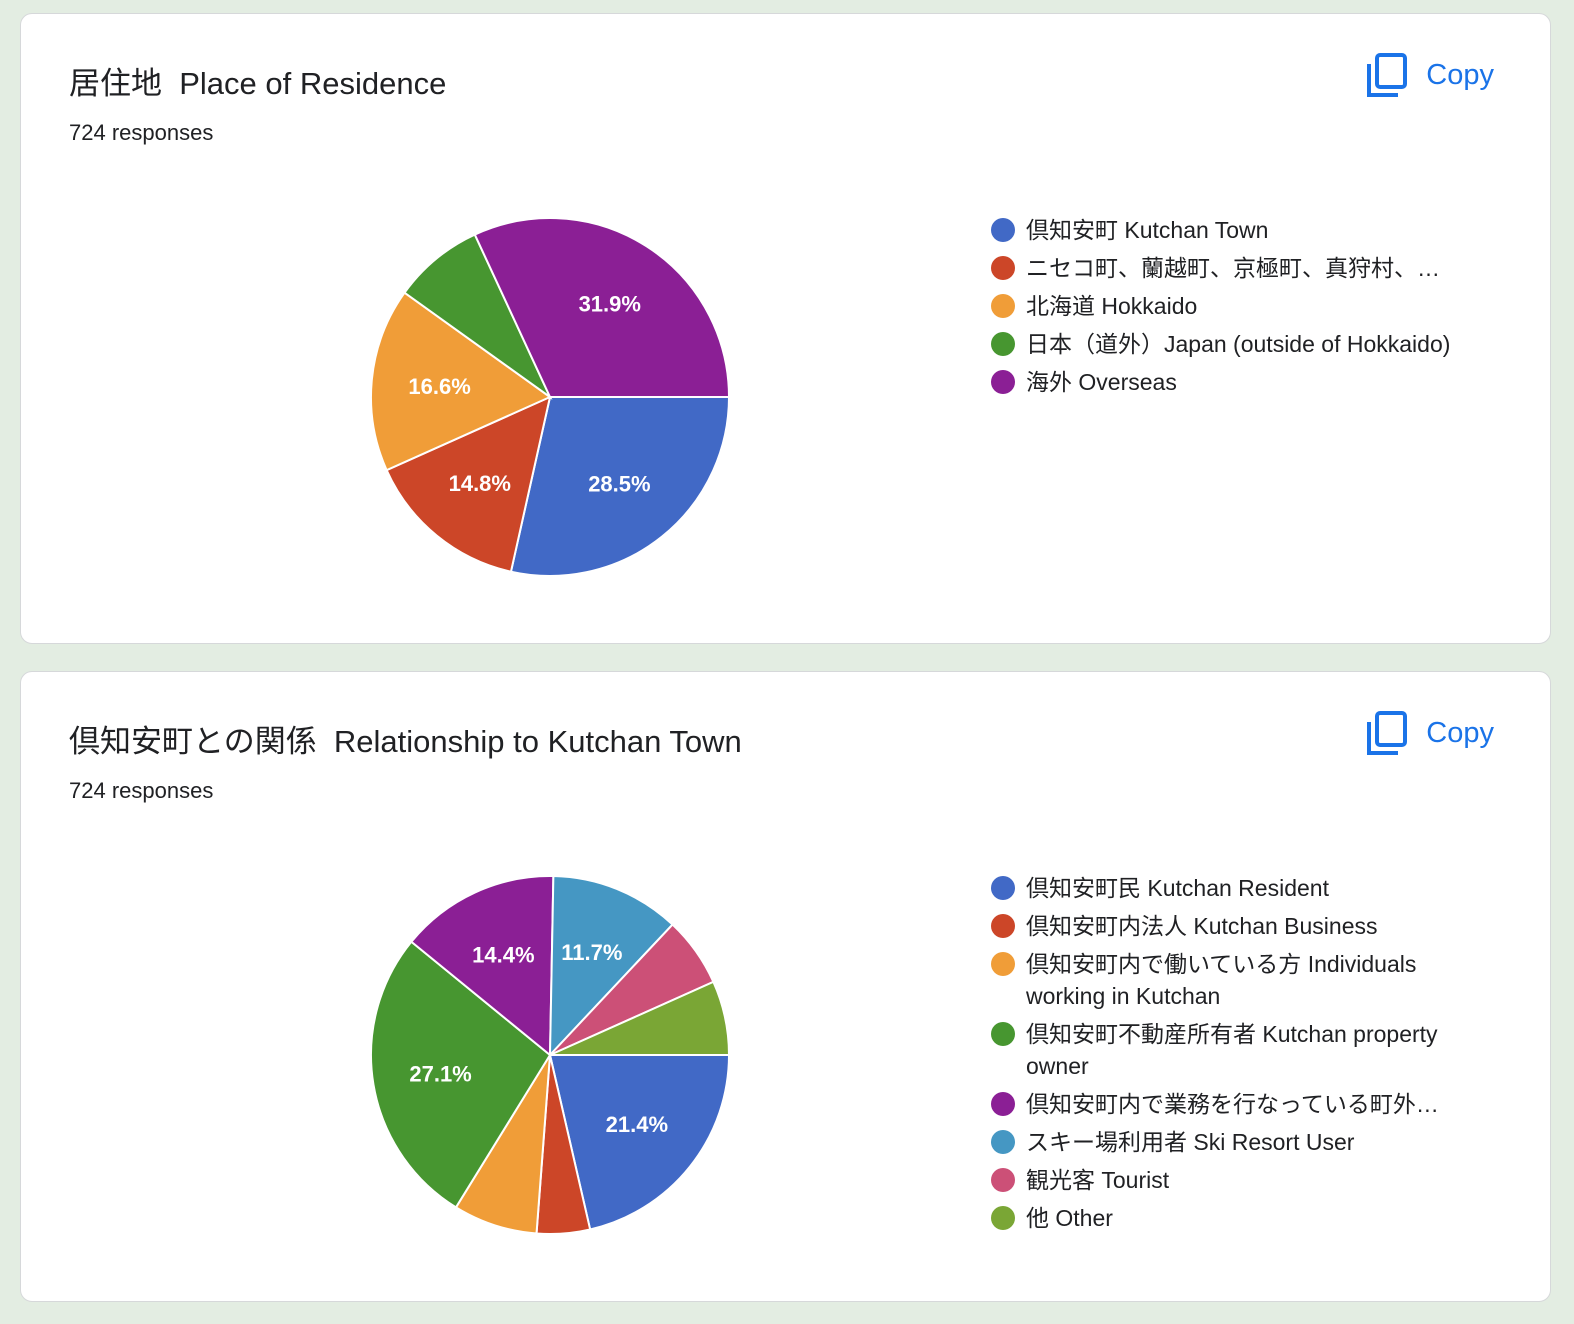  I want to click on legend-item: 他 Other, so click(1231, 1218).